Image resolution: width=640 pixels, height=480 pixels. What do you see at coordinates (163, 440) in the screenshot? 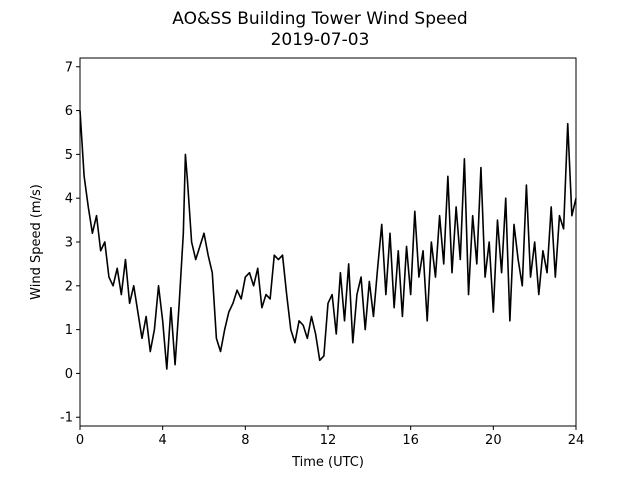
I see `x-tick-label: 4` at bounding box center [163, 440].